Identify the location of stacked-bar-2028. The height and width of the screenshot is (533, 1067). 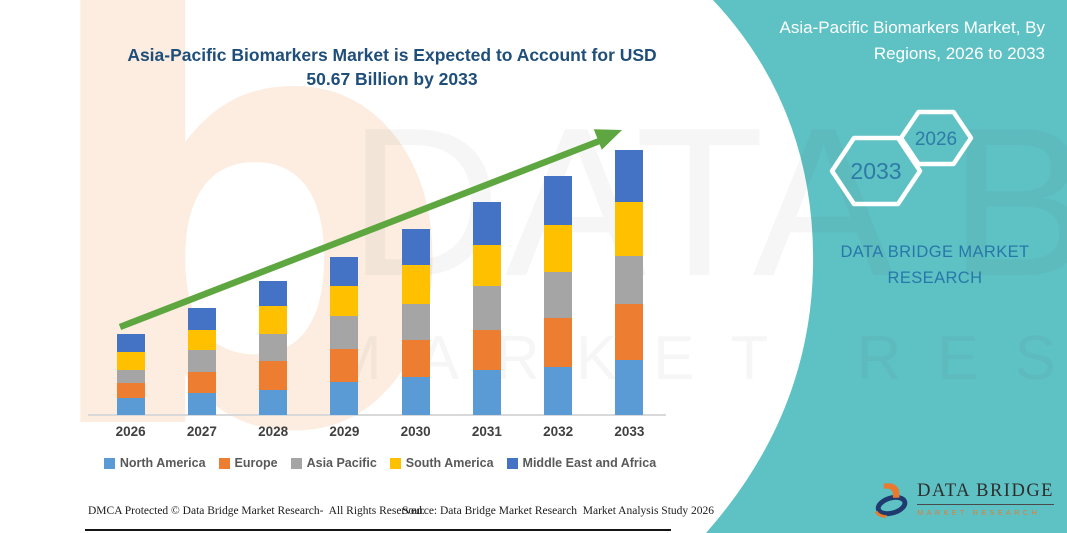
(273, 347).